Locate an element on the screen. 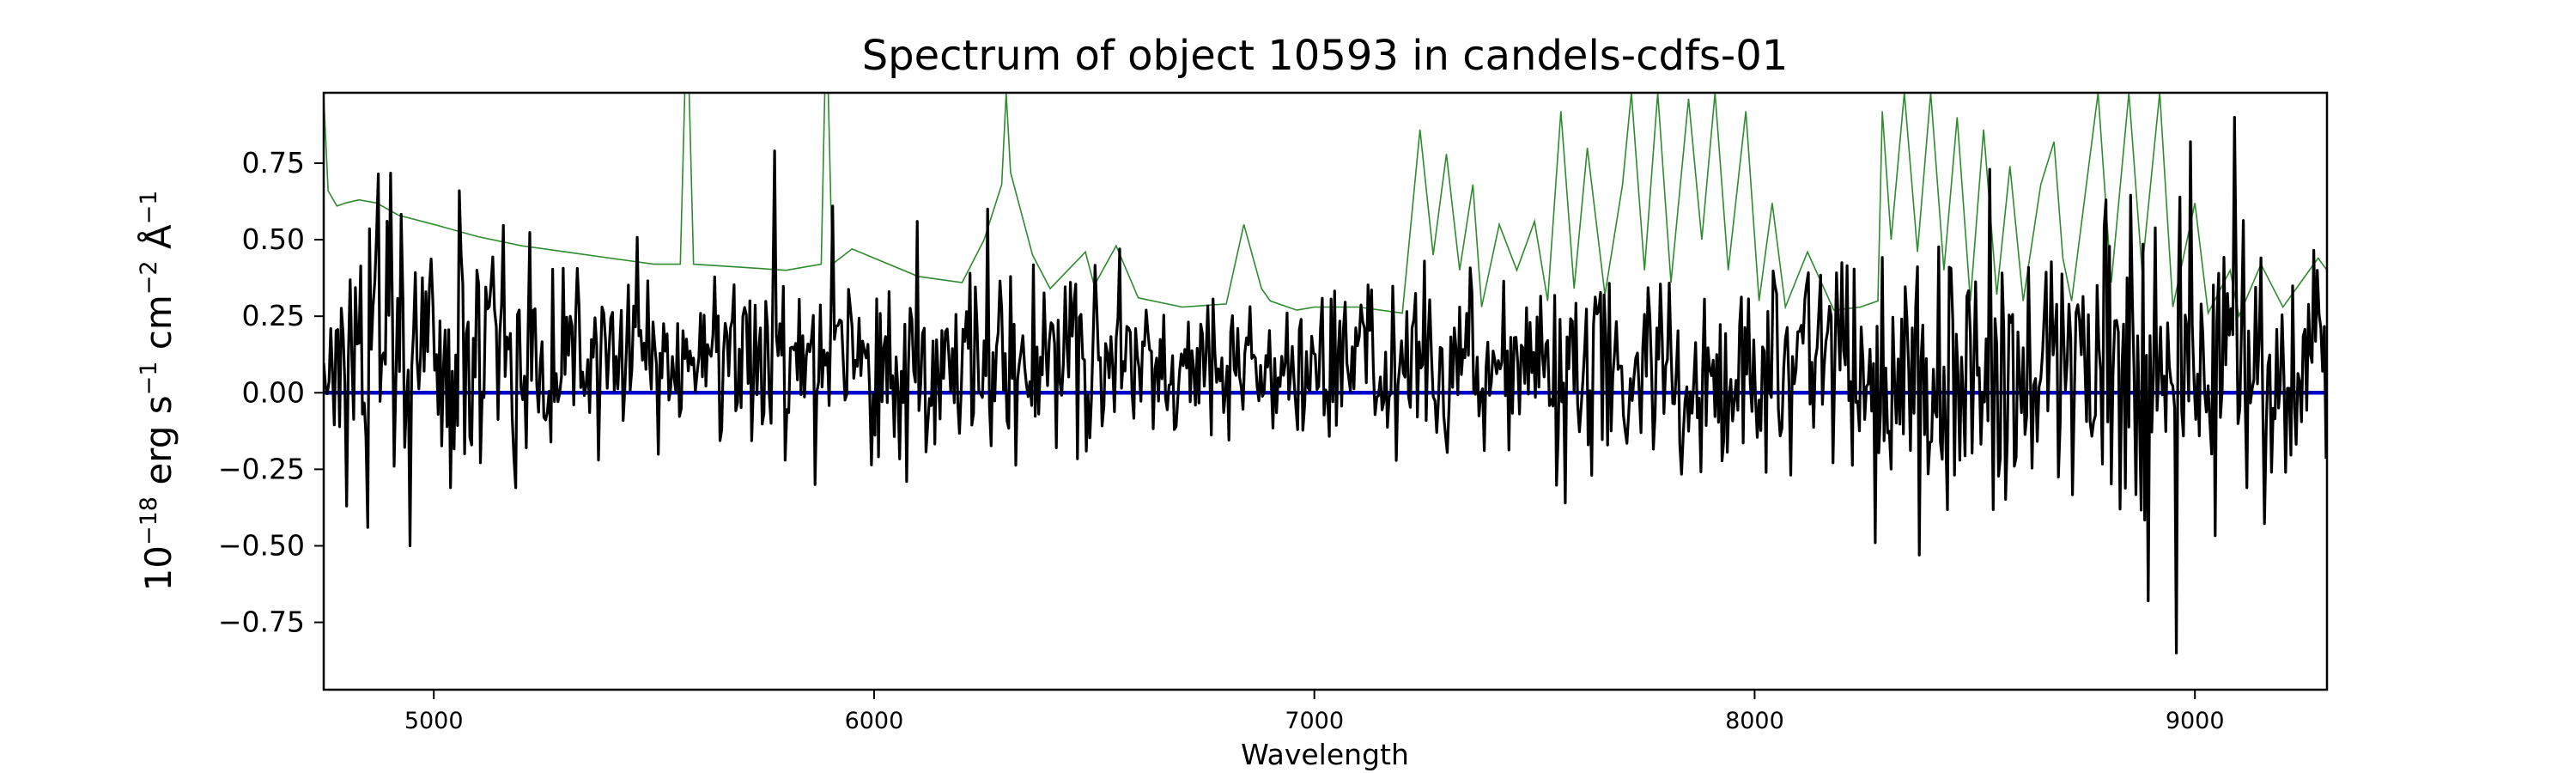 The image size is (2576, 773). y-tick-label: 0.00 is located at coordinates (273, 392).